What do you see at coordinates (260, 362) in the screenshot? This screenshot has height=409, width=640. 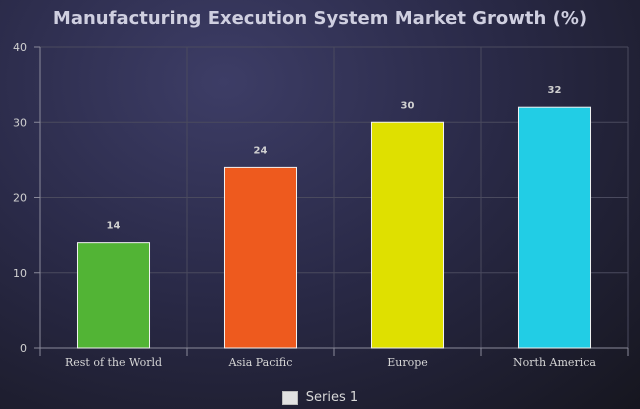 I see `x-tick-label: Asia Pacific` at bounding box center [260, 362].